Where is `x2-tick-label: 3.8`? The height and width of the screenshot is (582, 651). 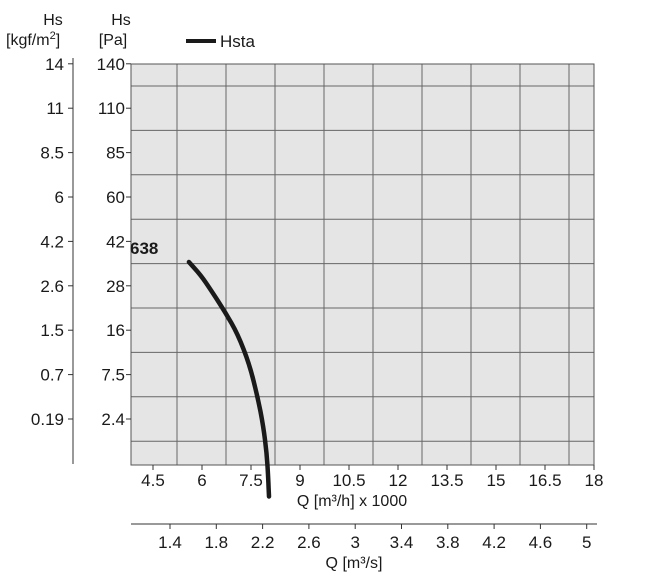 x2-tick-label: 3.8 is located at coordinates (448, 542).